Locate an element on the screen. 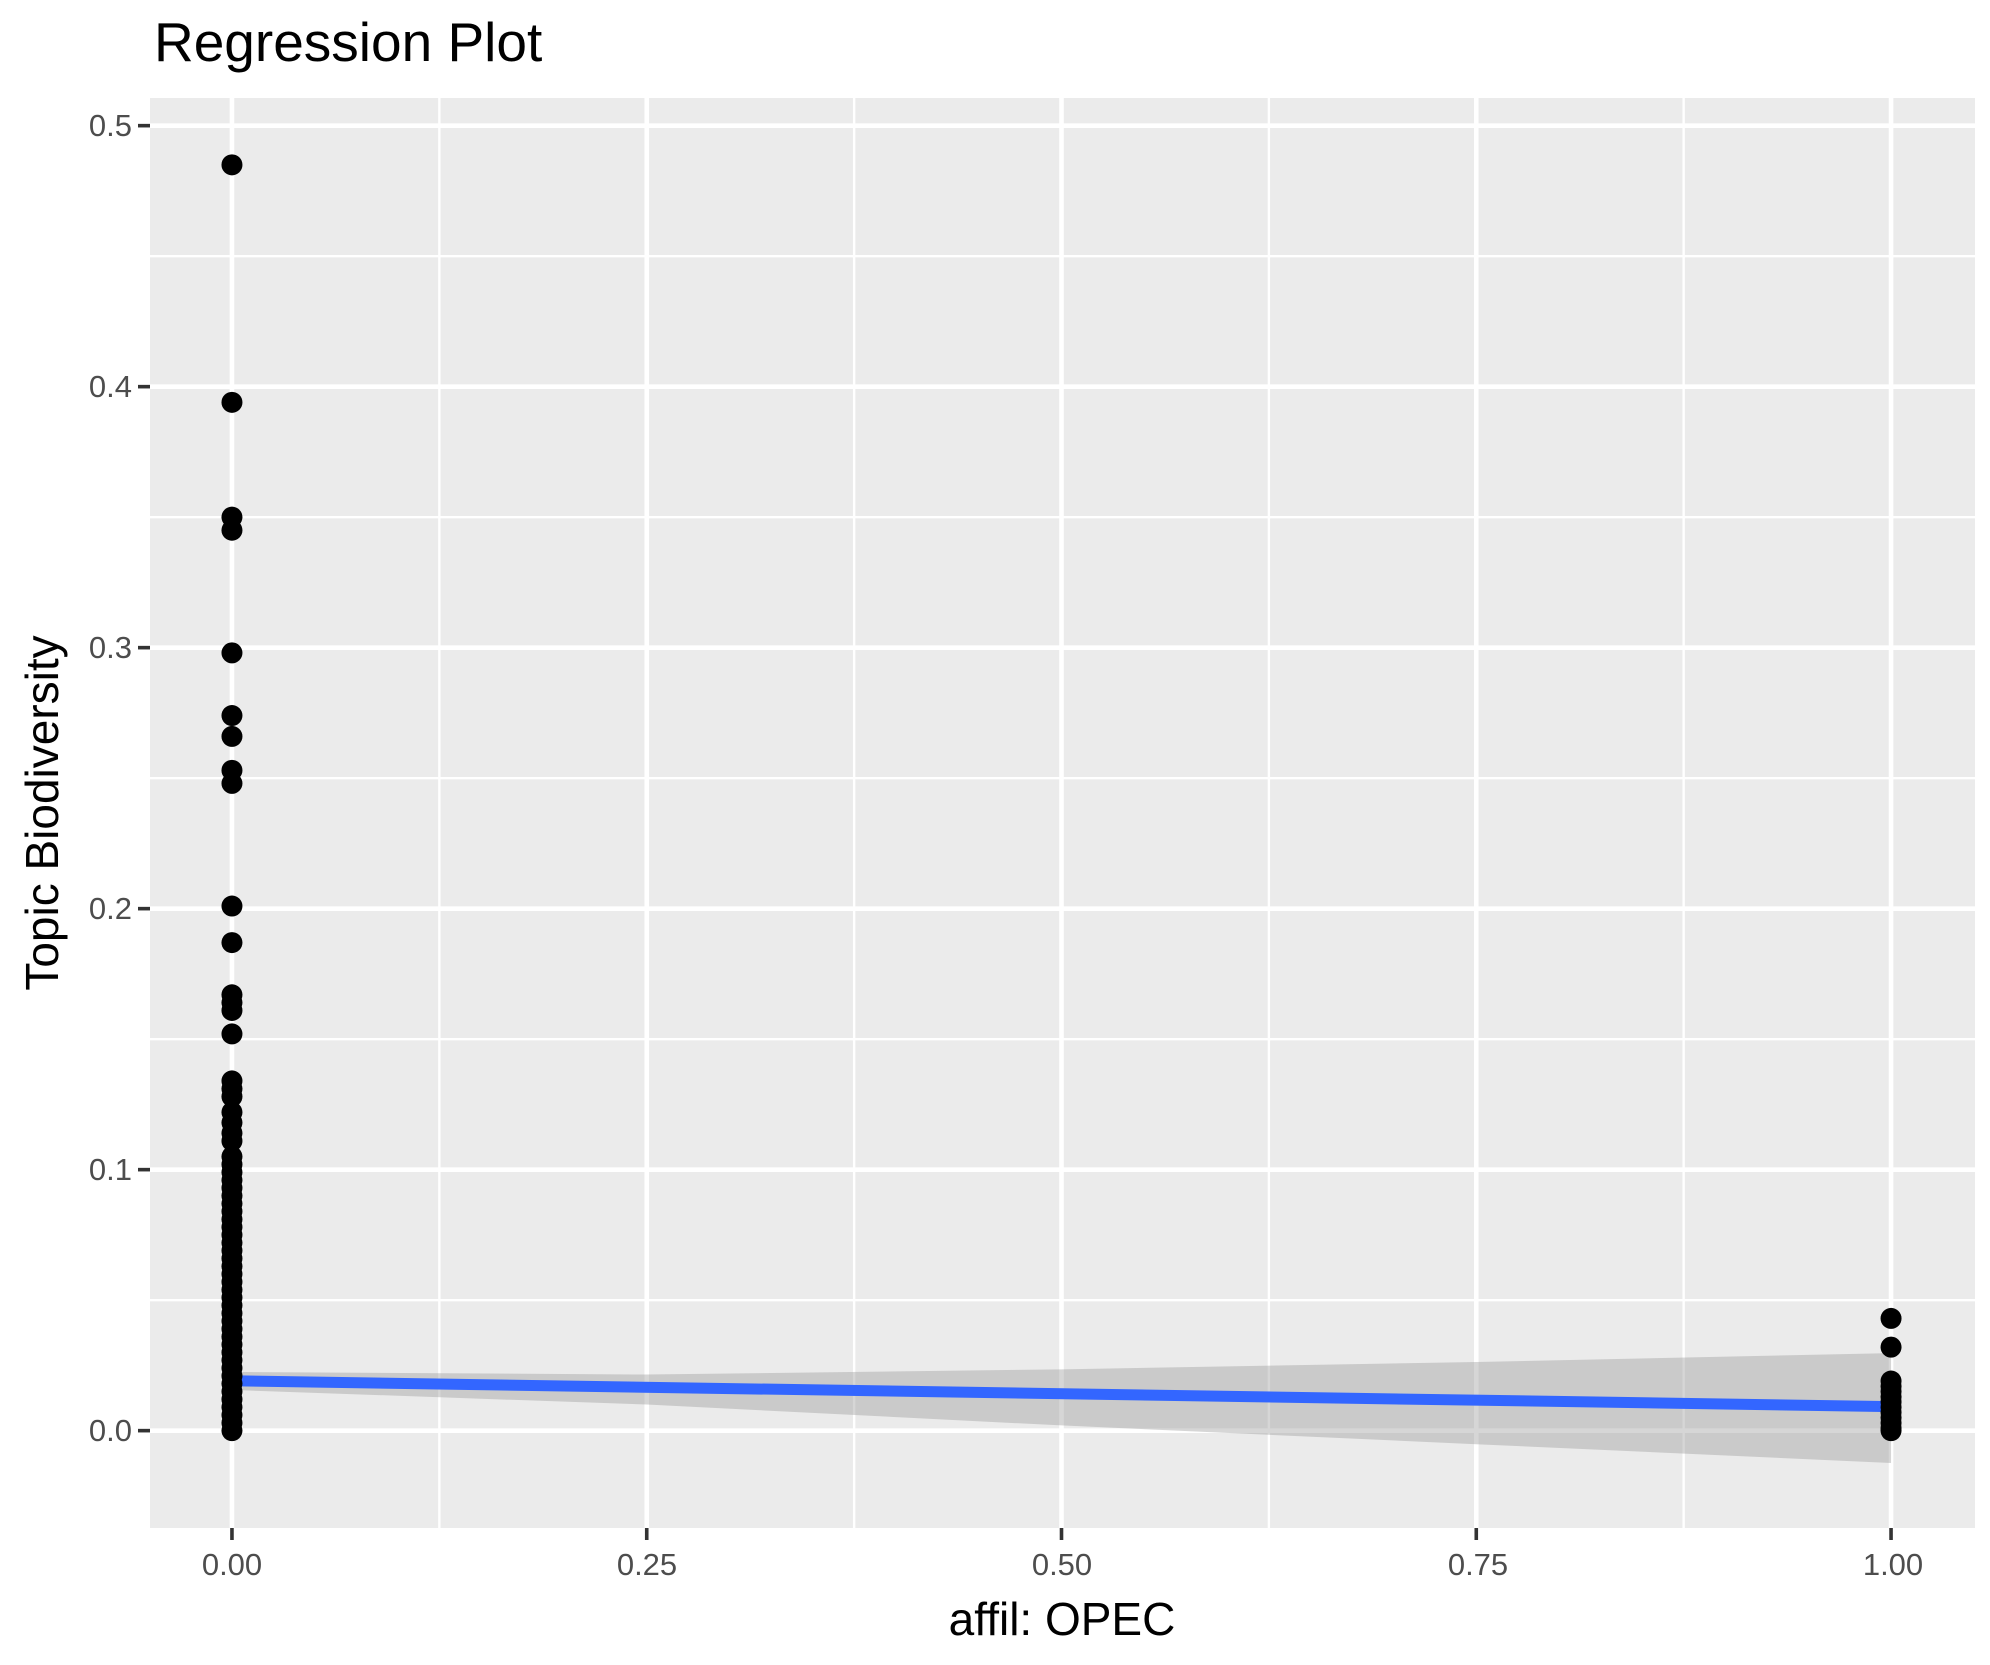  y-tick-label: 0.4 is located at coordinates (110, 386).